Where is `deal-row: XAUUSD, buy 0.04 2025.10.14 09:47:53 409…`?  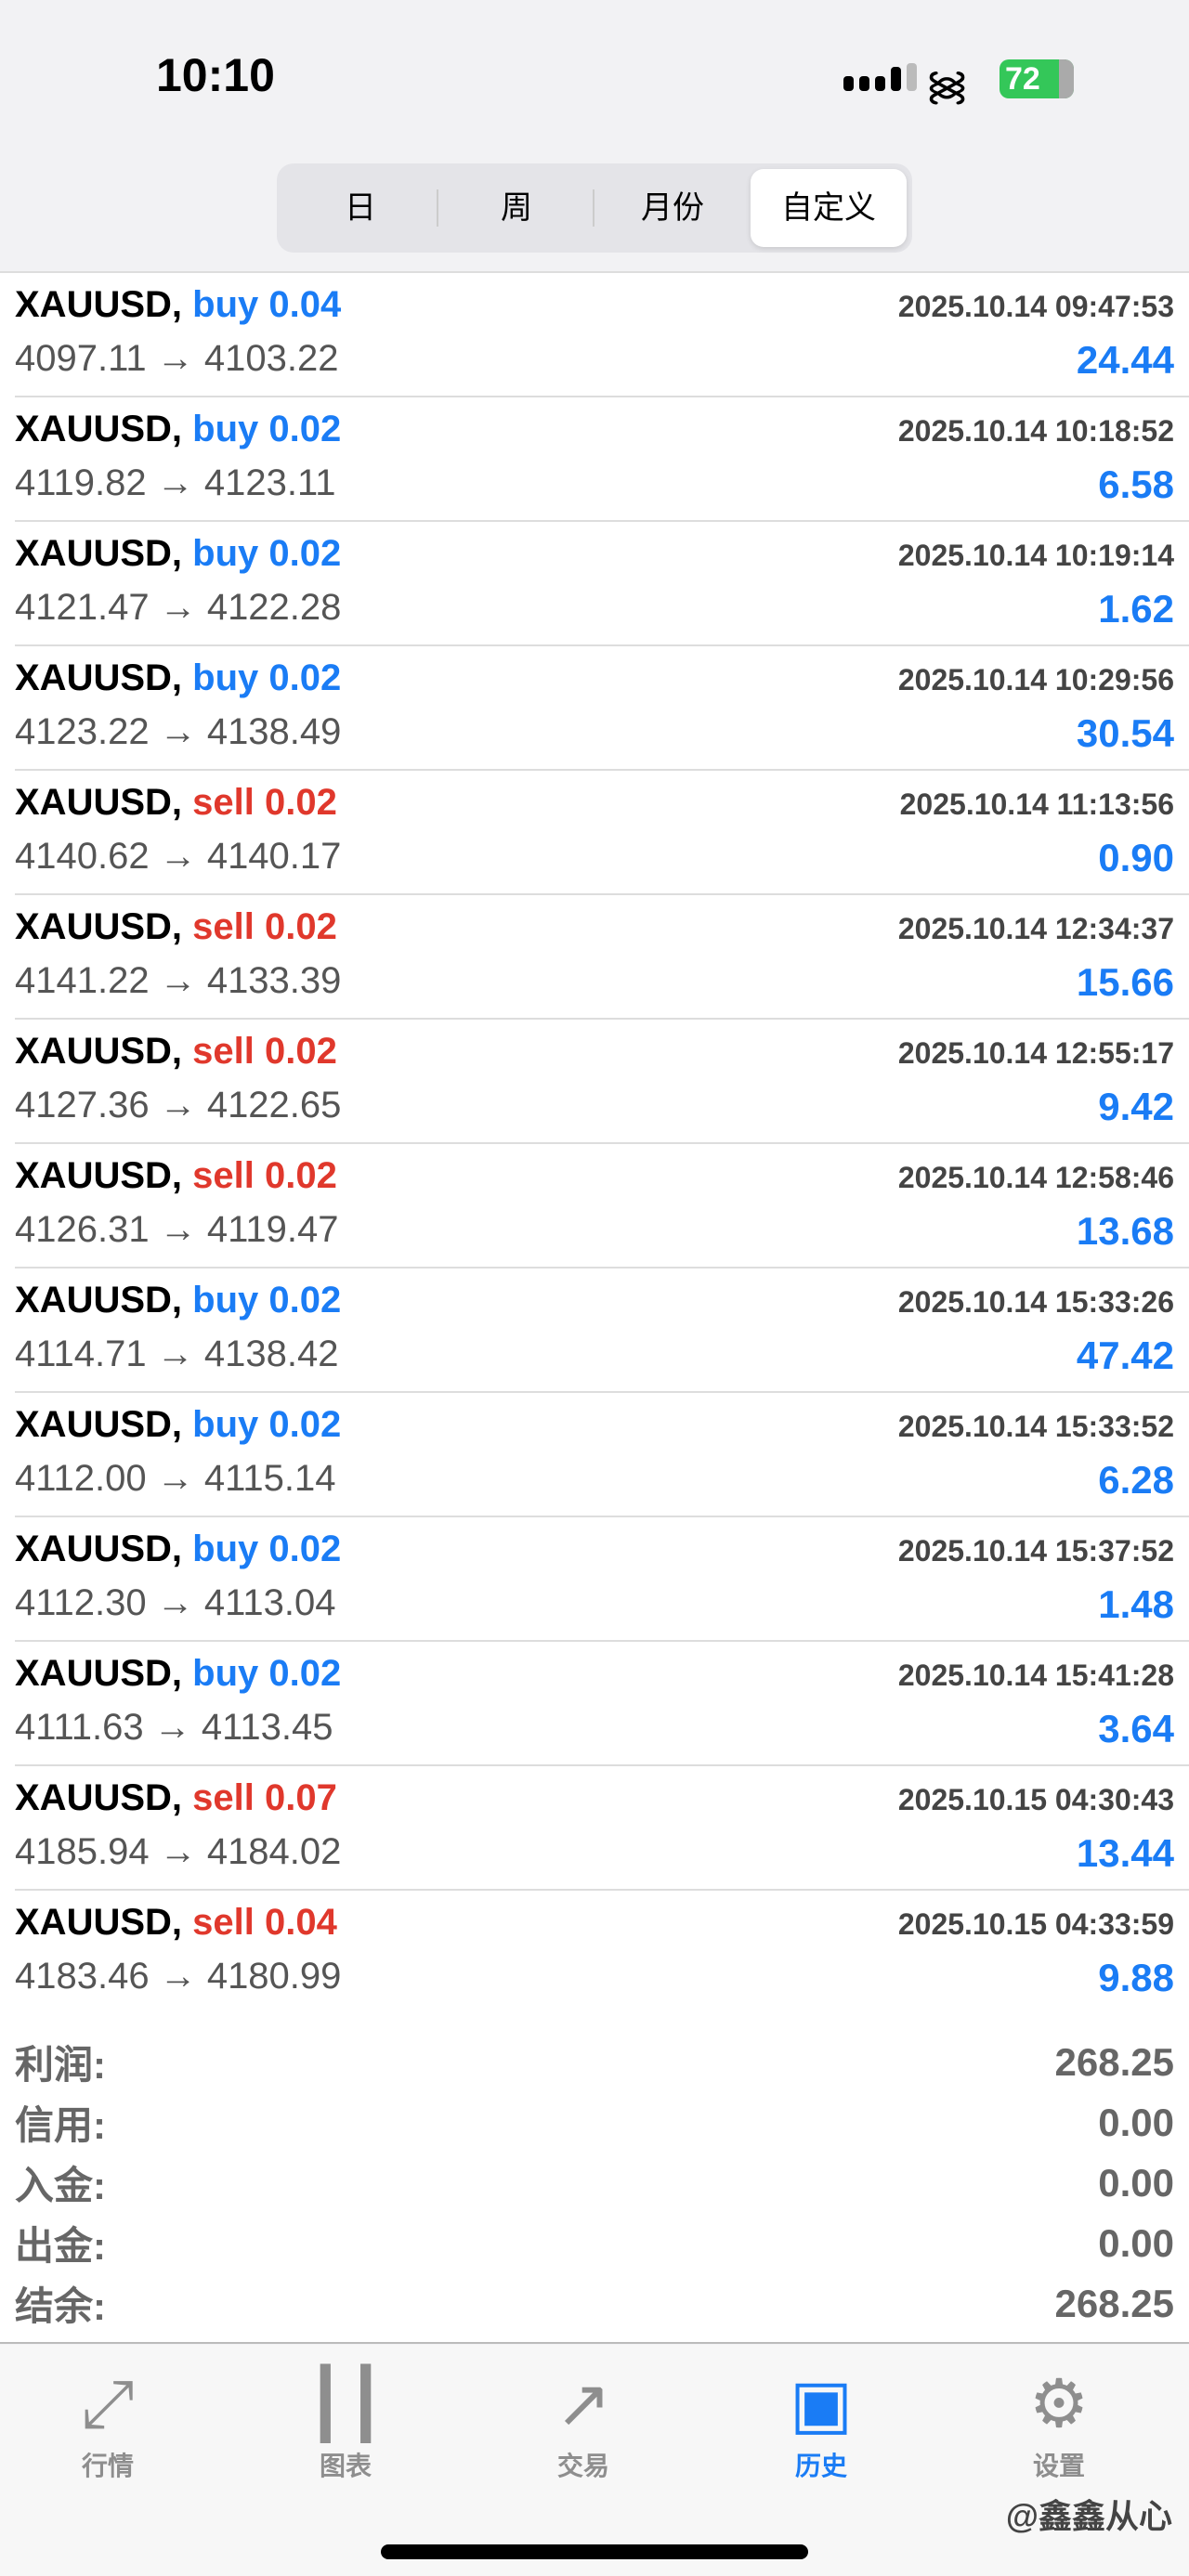
deal-row: XAUUSD, buy 0.04 2025.10.14 09:47:53 409… is located at coordinates (602, 335).